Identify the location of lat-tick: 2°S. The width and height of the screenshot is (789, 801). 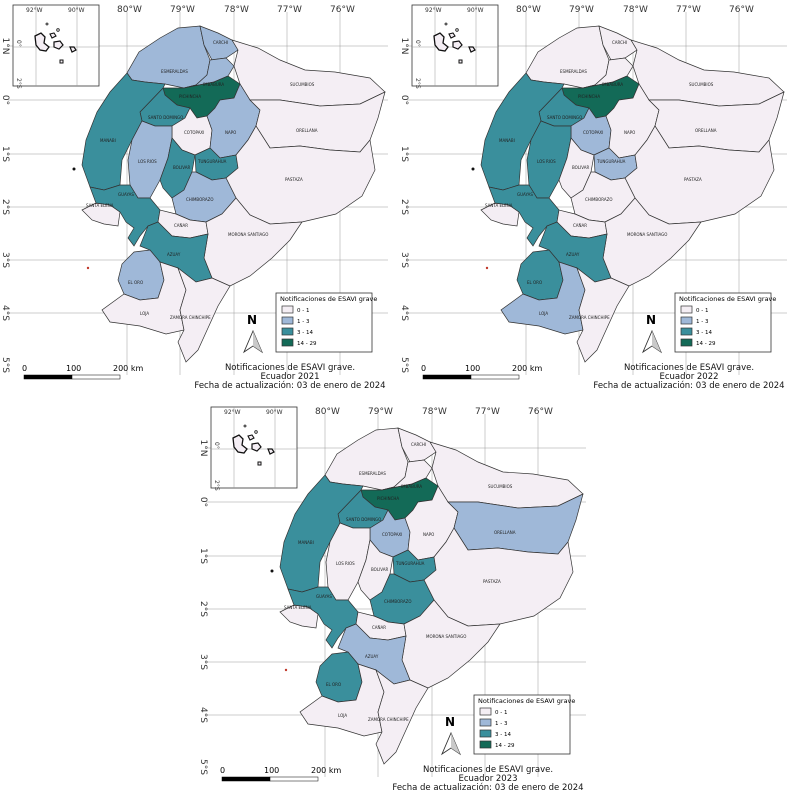
(404, 207).